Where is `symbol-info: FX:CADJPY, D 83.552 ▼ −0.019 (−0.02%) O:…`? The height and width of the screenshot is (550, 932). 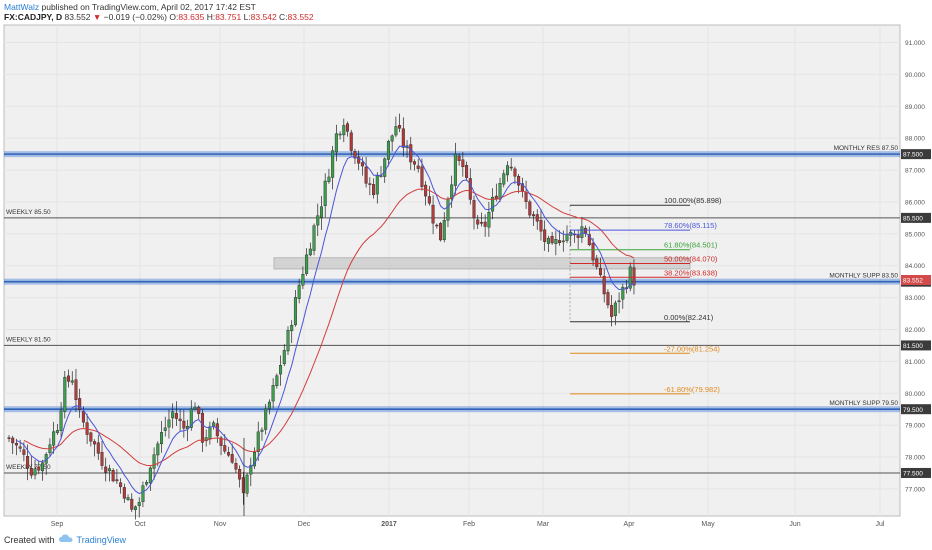 symbol-info: FX:CADJPY, D 83.552 ▼ −0.019 (−0.02%) O:… is located at coordinates (159, 17).